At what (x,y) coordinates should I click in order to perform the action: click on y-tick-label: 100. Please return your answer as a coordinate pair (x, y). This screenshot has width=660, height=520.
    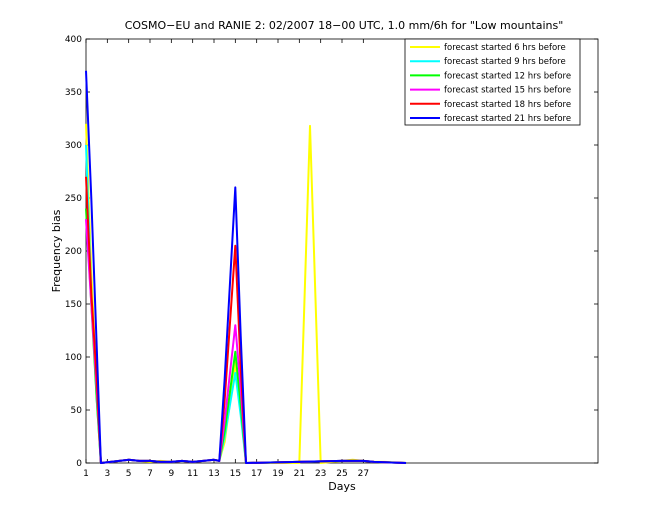
    Looking at the image, I should click on (73, 358).